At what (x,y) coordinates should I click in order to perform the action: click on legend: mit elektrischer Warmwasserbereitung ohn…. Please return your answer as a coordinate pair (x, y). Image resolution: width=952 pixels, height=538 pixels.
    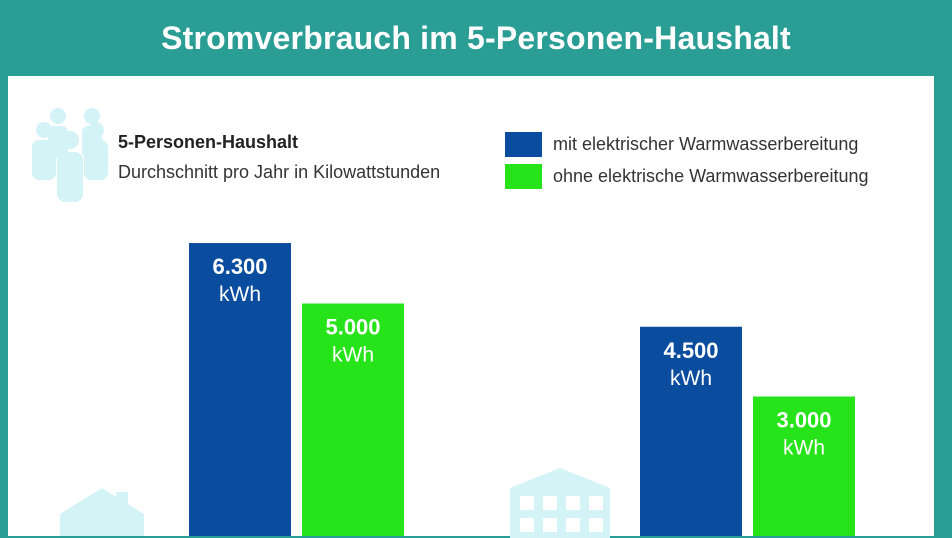
    Looking at the image, I should click on (686, 160).